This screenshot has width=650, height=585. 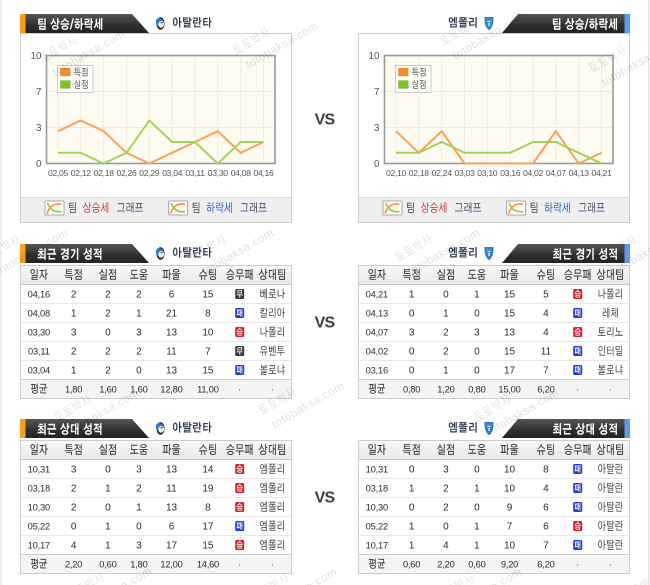 I want to click on svg-text: 02,26, so click(x=126, y=173).